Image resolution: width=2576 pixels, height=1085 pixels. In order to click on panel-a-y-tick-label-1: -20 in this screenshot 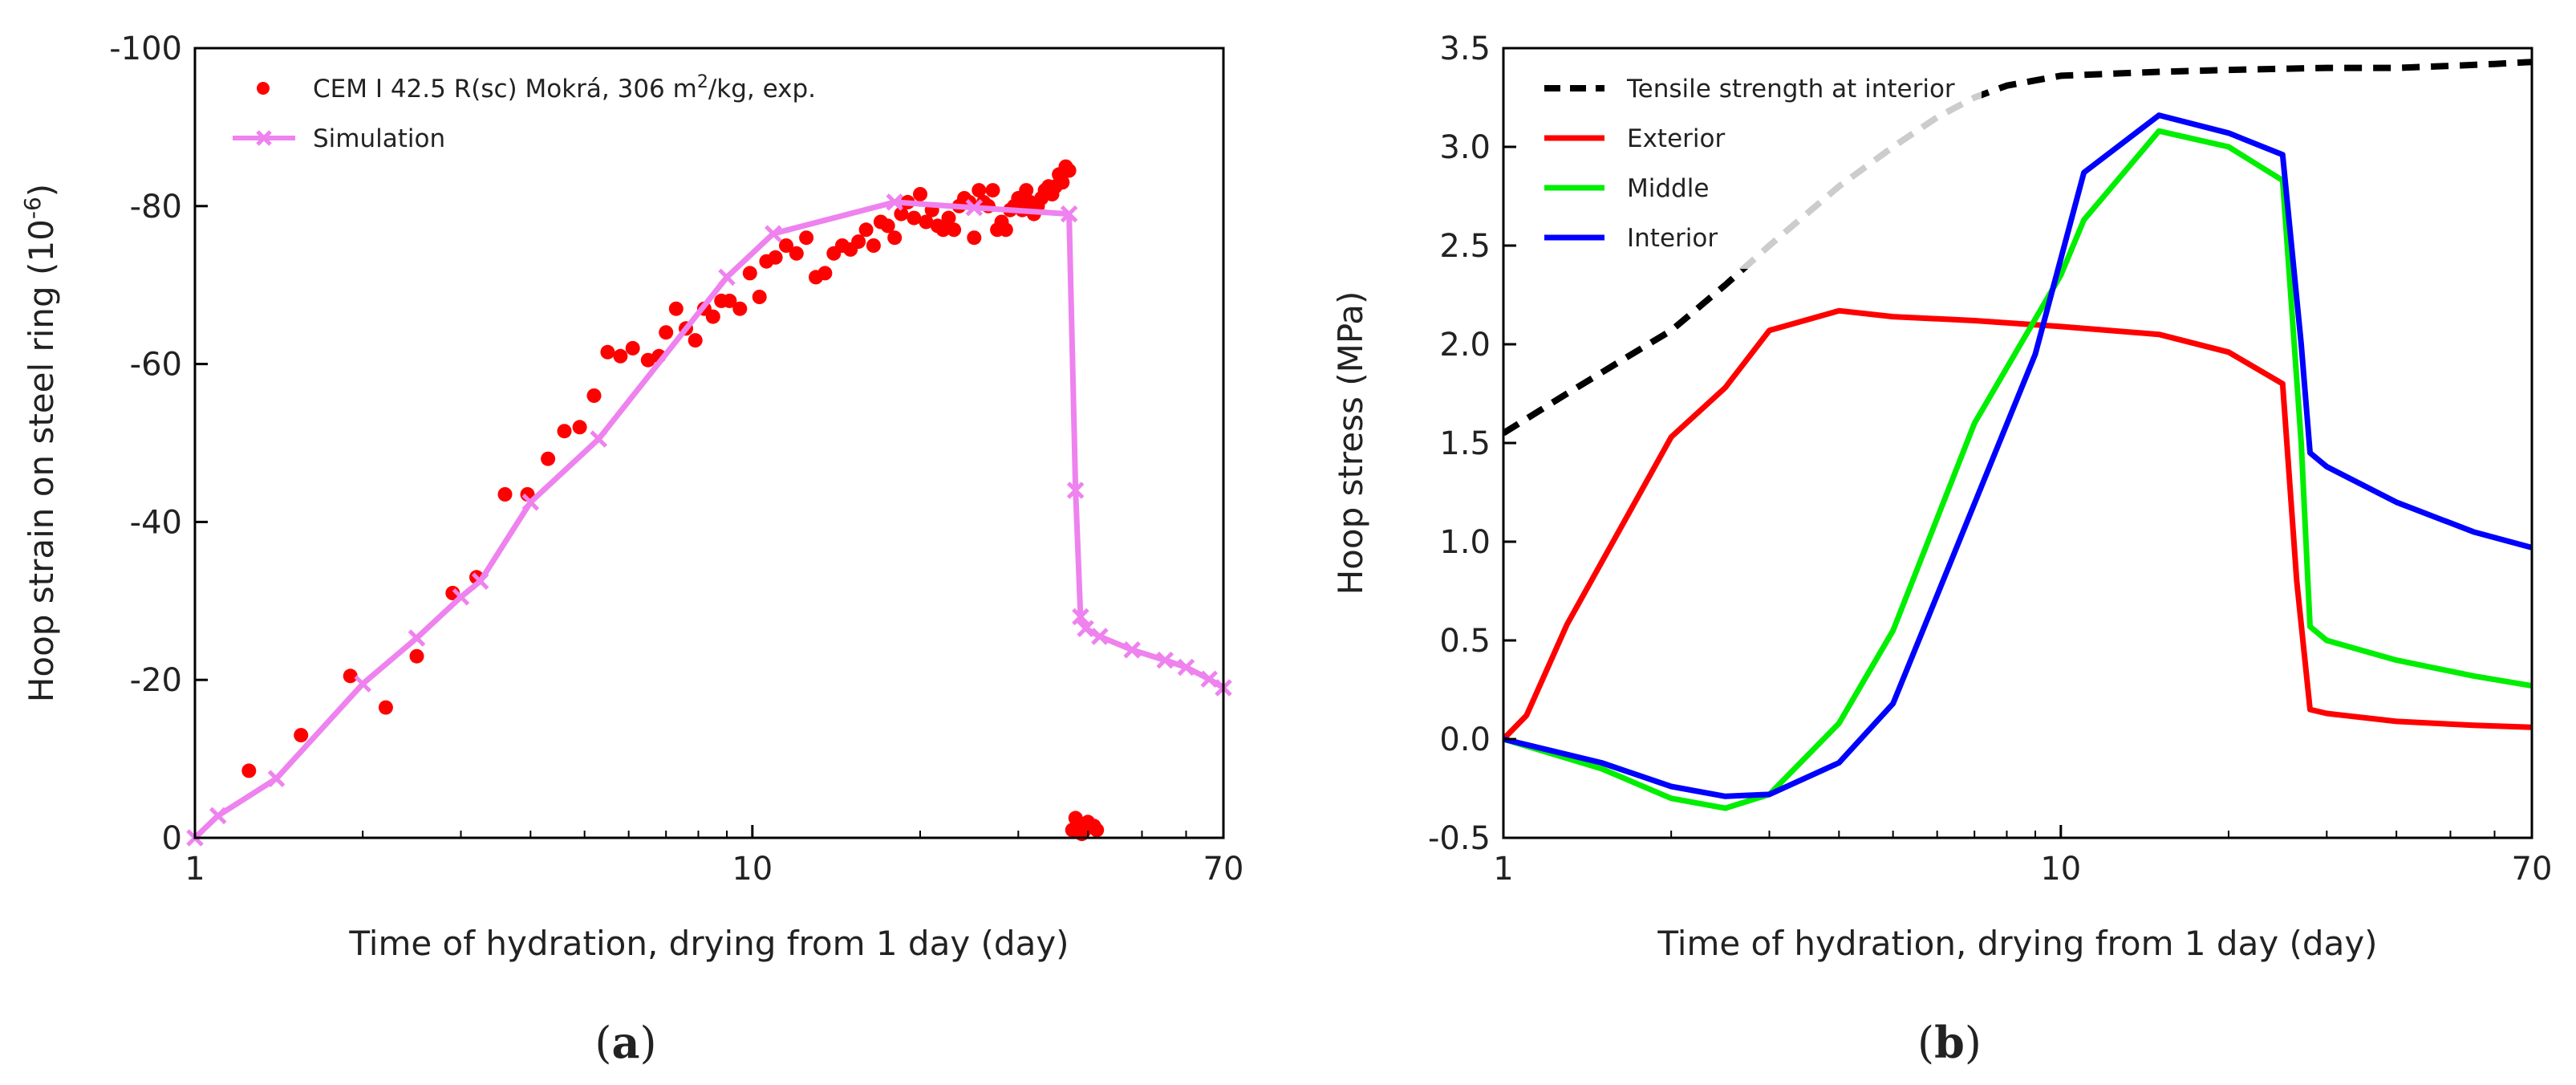, I will do `click(156, 680)`.